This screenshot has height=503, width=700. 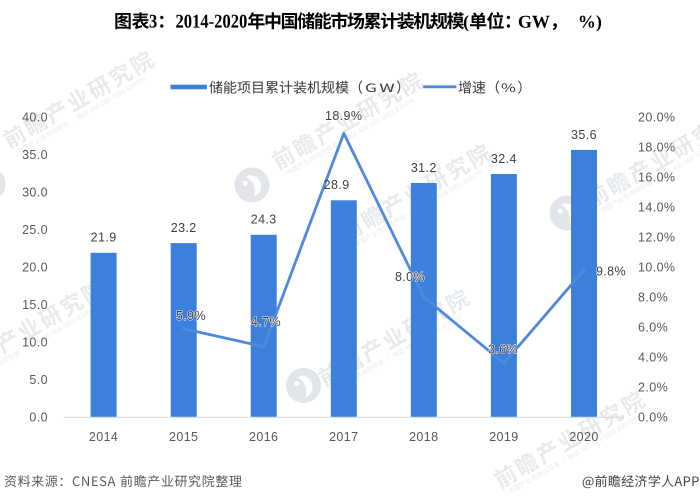 I want to click on svg-text: 24.3, so click(x=264, y=220).